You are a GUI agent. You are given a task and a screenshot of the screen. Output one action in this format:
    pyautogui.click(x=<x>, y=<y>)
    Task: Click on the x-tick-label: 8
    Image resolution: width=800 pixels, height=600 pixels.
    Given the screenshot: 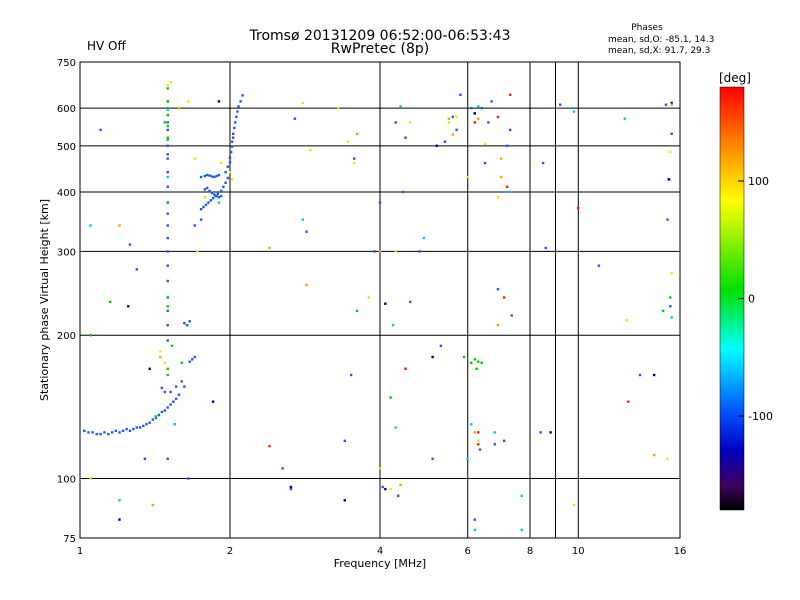 What is the action you would take?
    pyautogui.click(x=530, y=551)
    